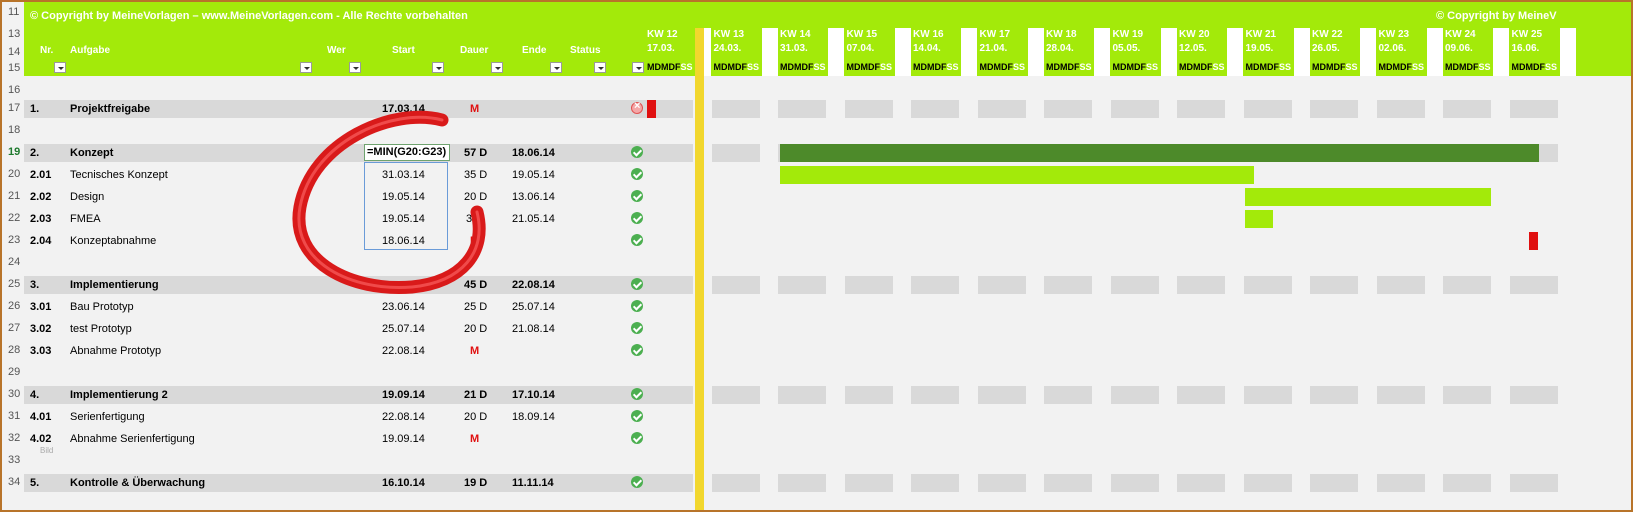 This screenshot has height=512, width=1633. What do you see at coordinates (101, 329) in the screenshot?
I see `task-name: test Prototyp` at bounding box center [101, 329].